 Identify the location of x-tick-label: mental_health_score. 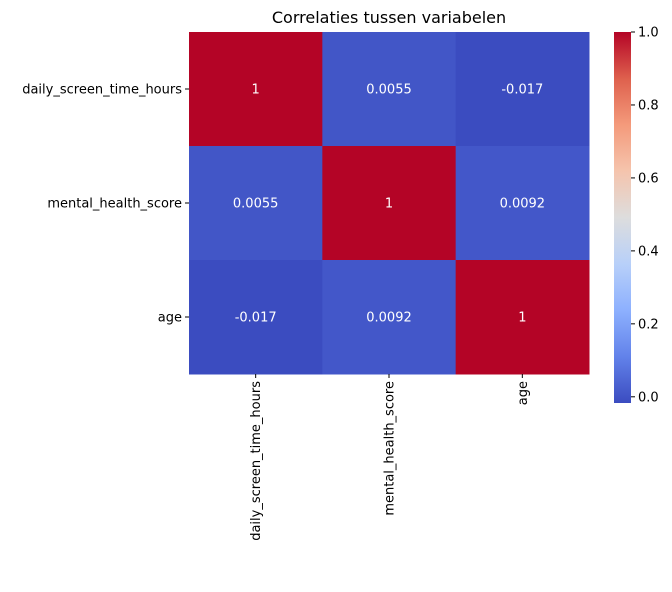
(390, 448).